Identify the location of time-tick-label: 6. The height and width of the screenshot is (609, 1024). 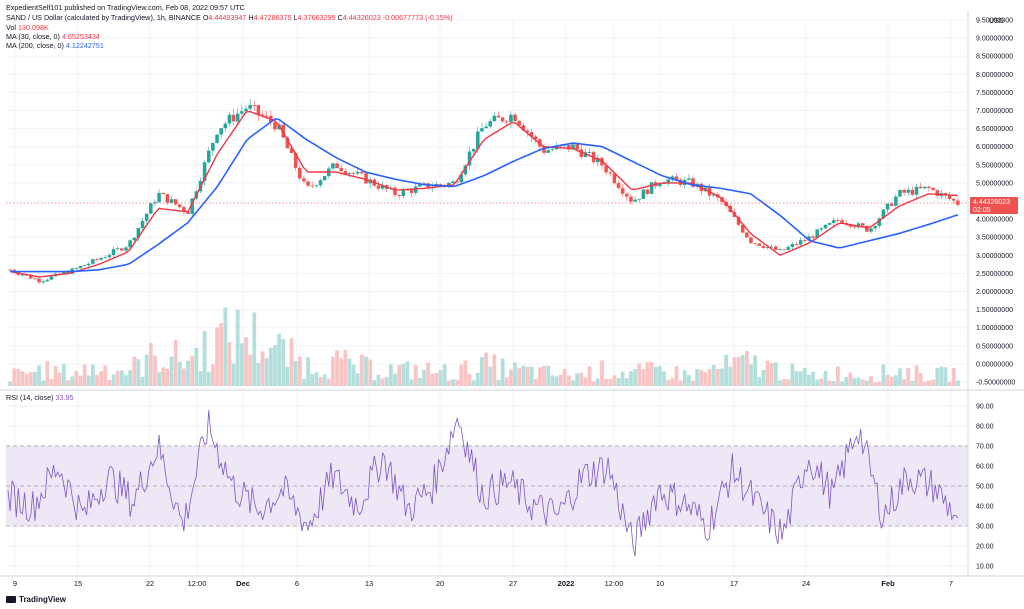
(297, 583).